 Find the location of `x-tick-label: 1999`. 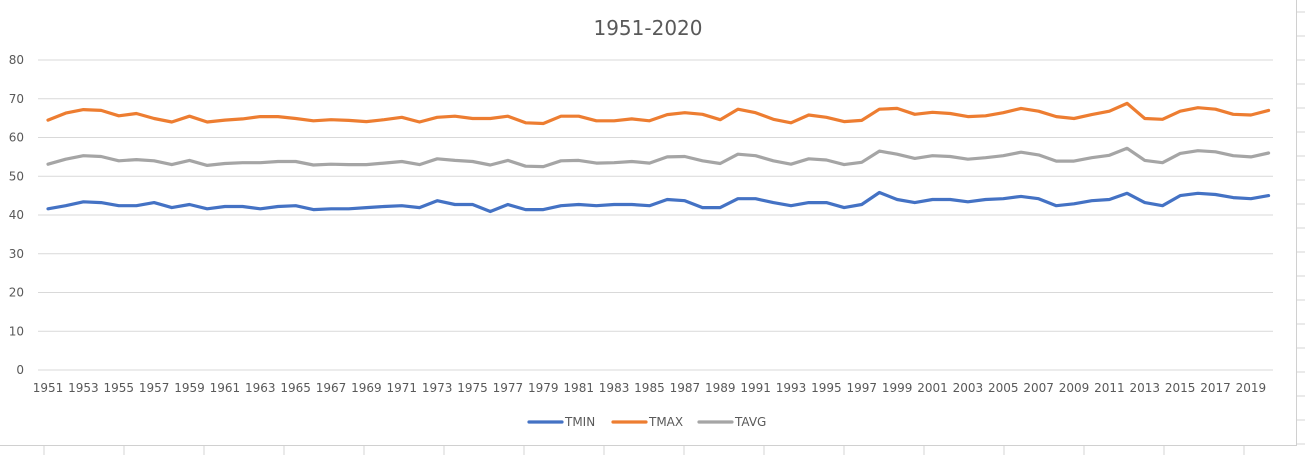

x-tick-label: 1999 is located at coordinates (897, 388).